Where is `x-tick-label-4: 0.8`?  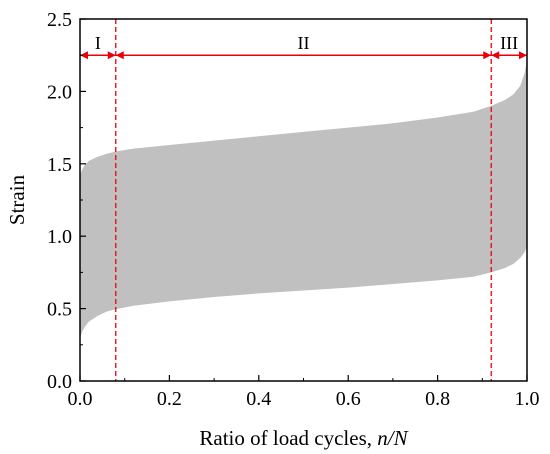 x-tick-label-4: 0.8 is located at coordinates (437, 399).